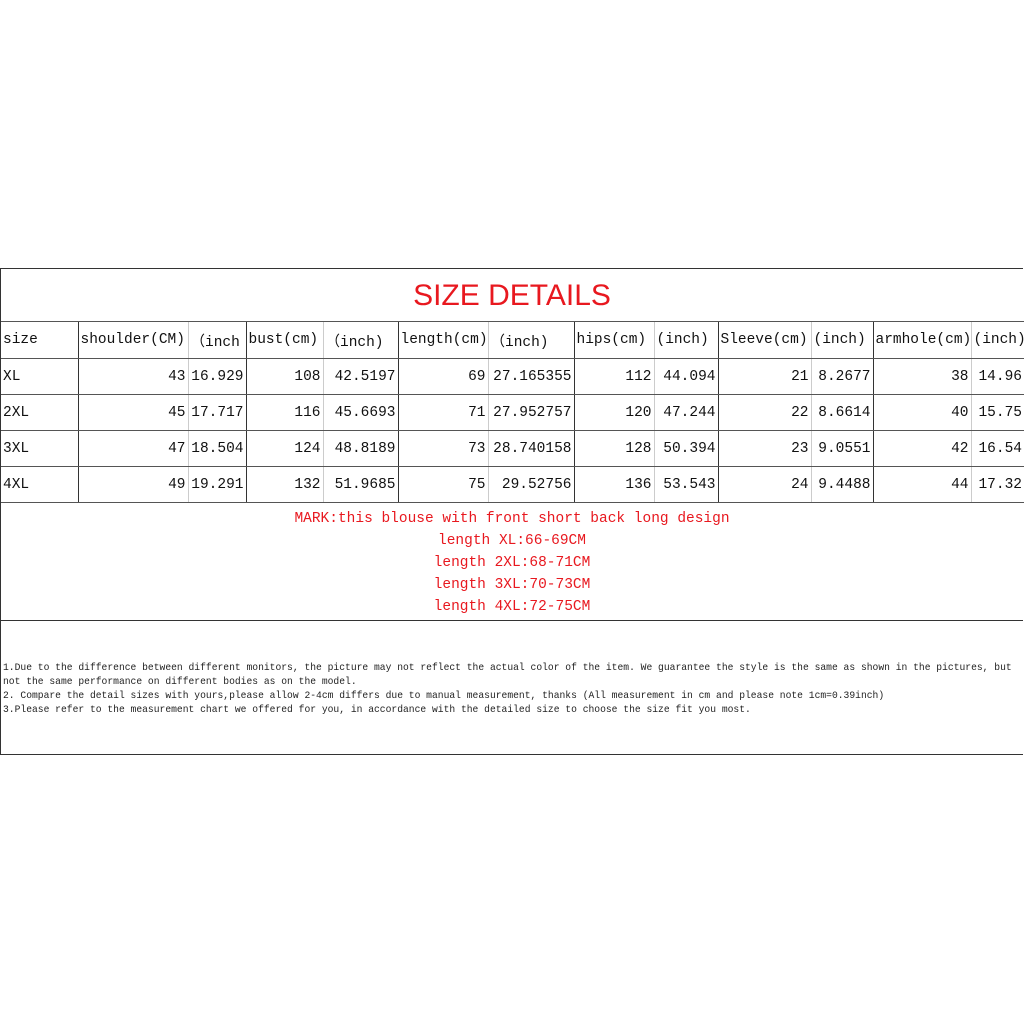 This screenshot has width=1024, height=1024. I want to click on value-cell: 8.2677, so click(841, 376).